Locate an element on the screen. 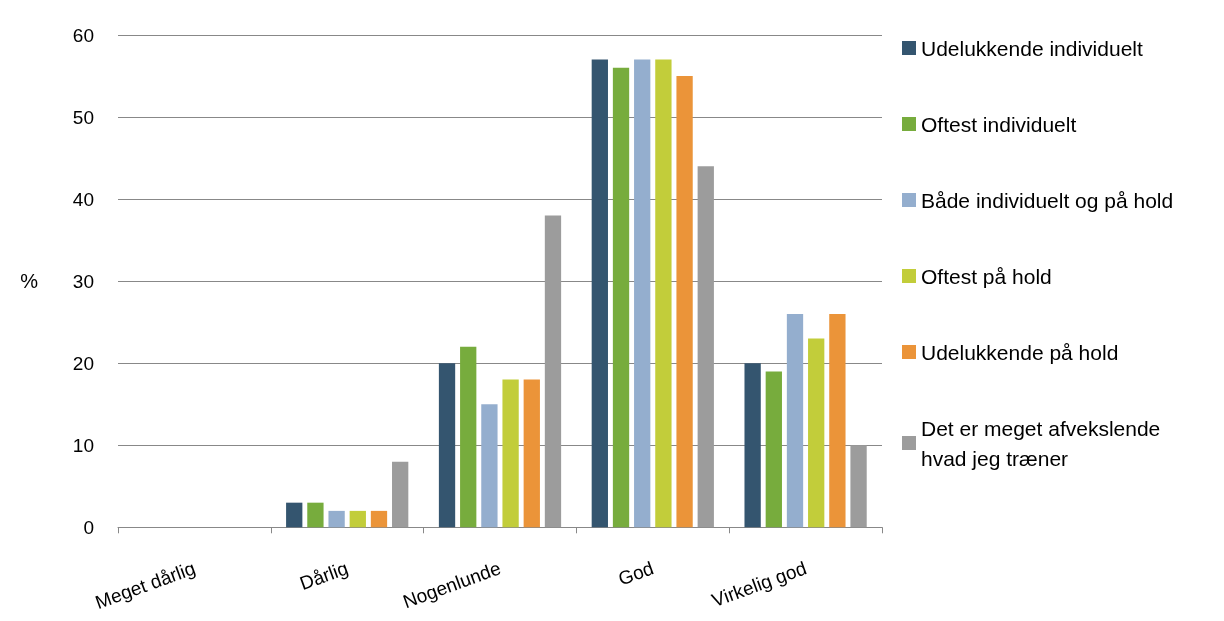 The image size is (1224, 621). x-tick-label: Dårlig is located at coordinates (323, 576).